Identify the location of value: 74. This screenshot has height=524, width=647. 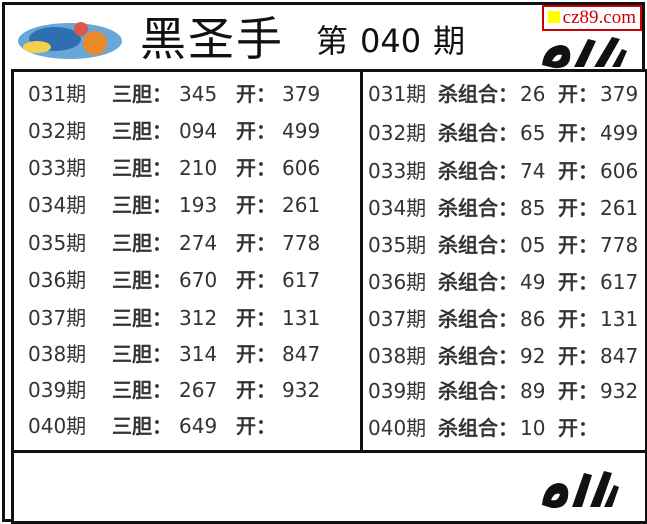
(533, 171).